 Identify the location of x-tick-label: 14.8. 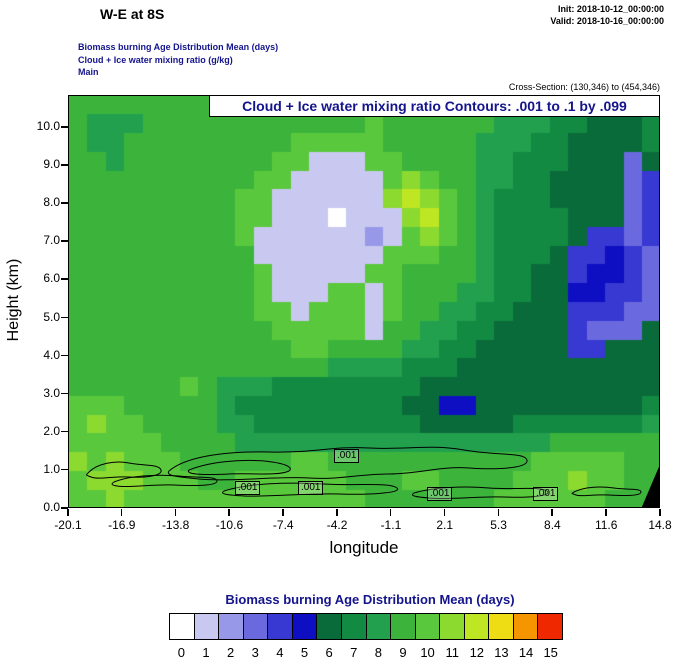
(660, 525).